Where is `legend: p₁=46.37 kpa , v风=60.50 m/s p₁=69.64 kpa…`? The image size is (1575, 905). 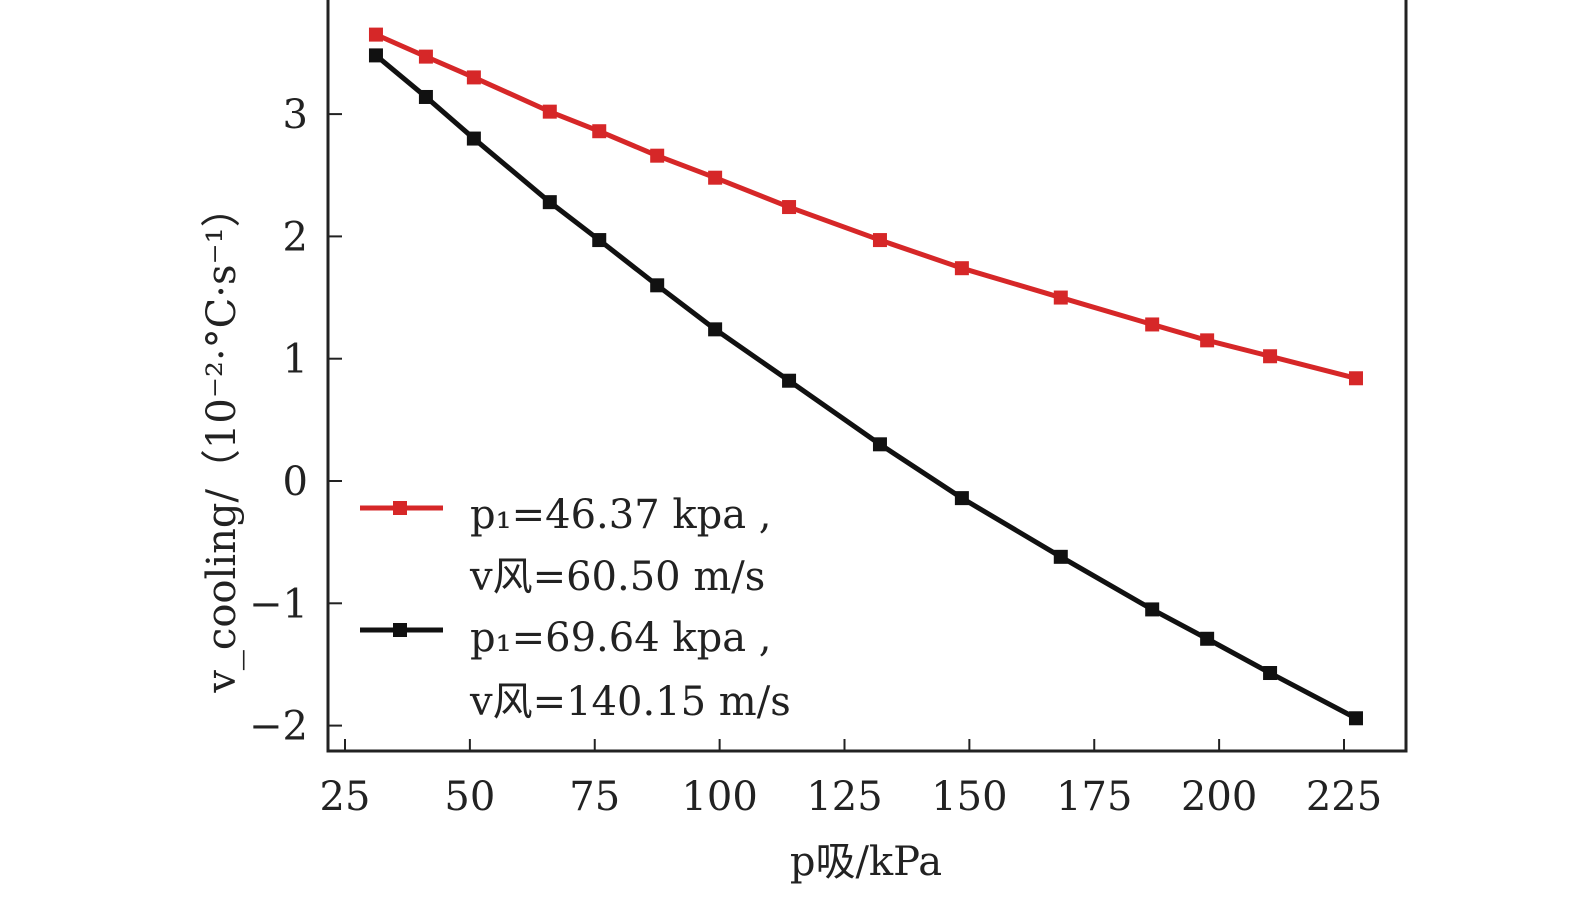
legend: p₁=46.37 kpa , v风=60.50 m/s p₁=69.64 kpa… is located at coordinates (575, 608).